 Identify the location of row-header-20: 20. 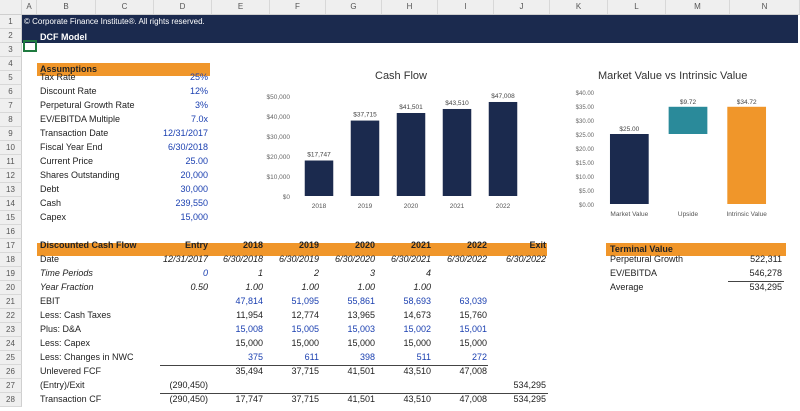
(11, 288).